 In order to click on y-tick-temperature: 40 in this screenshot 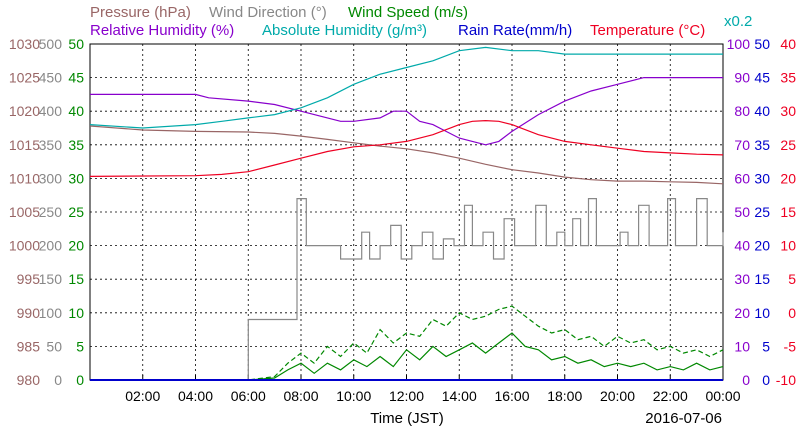, I will do `click(788, 44)`.